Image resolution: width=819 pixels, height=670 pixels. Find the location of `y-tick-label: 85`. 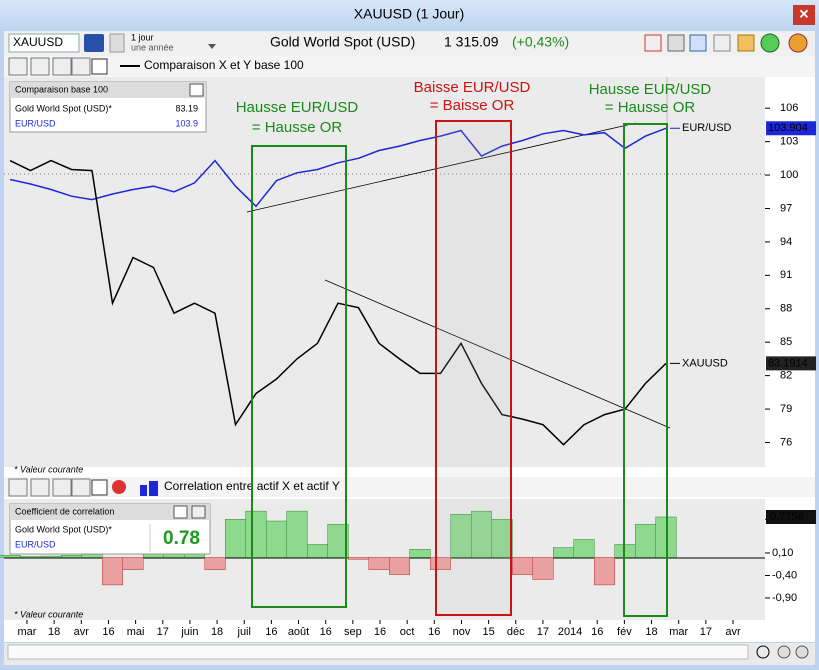

y-tick-label: 85 is located at coordinates (786, 342).